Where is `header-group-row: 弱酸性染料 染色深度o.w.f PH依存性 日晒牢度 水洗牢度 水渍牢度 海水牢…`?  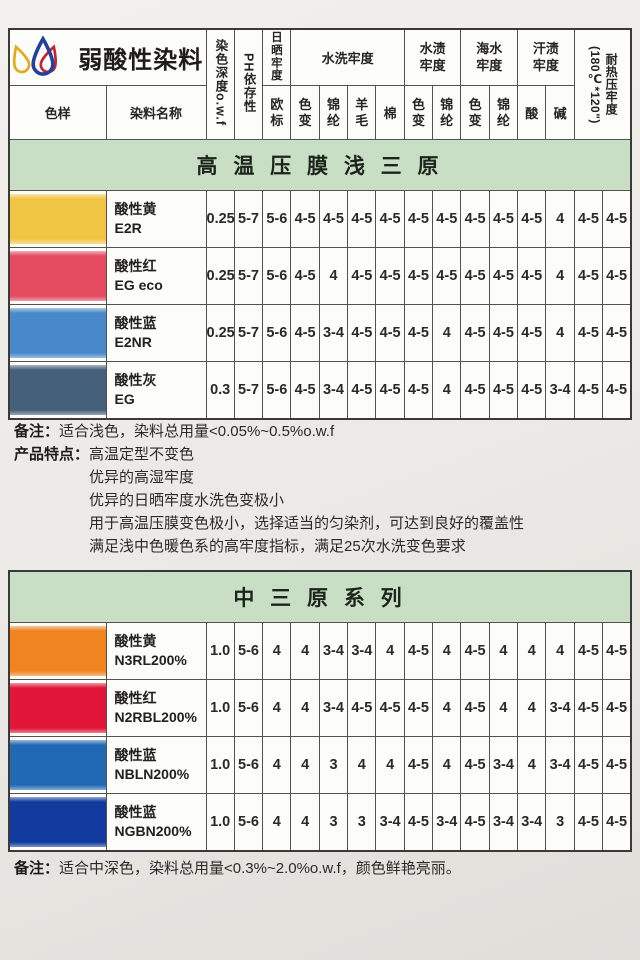 header-group-row: 弱酸性染料 染色深度o.w.f PH依存性 日晒牢度 水洗牢度 水渍牢度 海水牢… is located at coordinates (320, 84).